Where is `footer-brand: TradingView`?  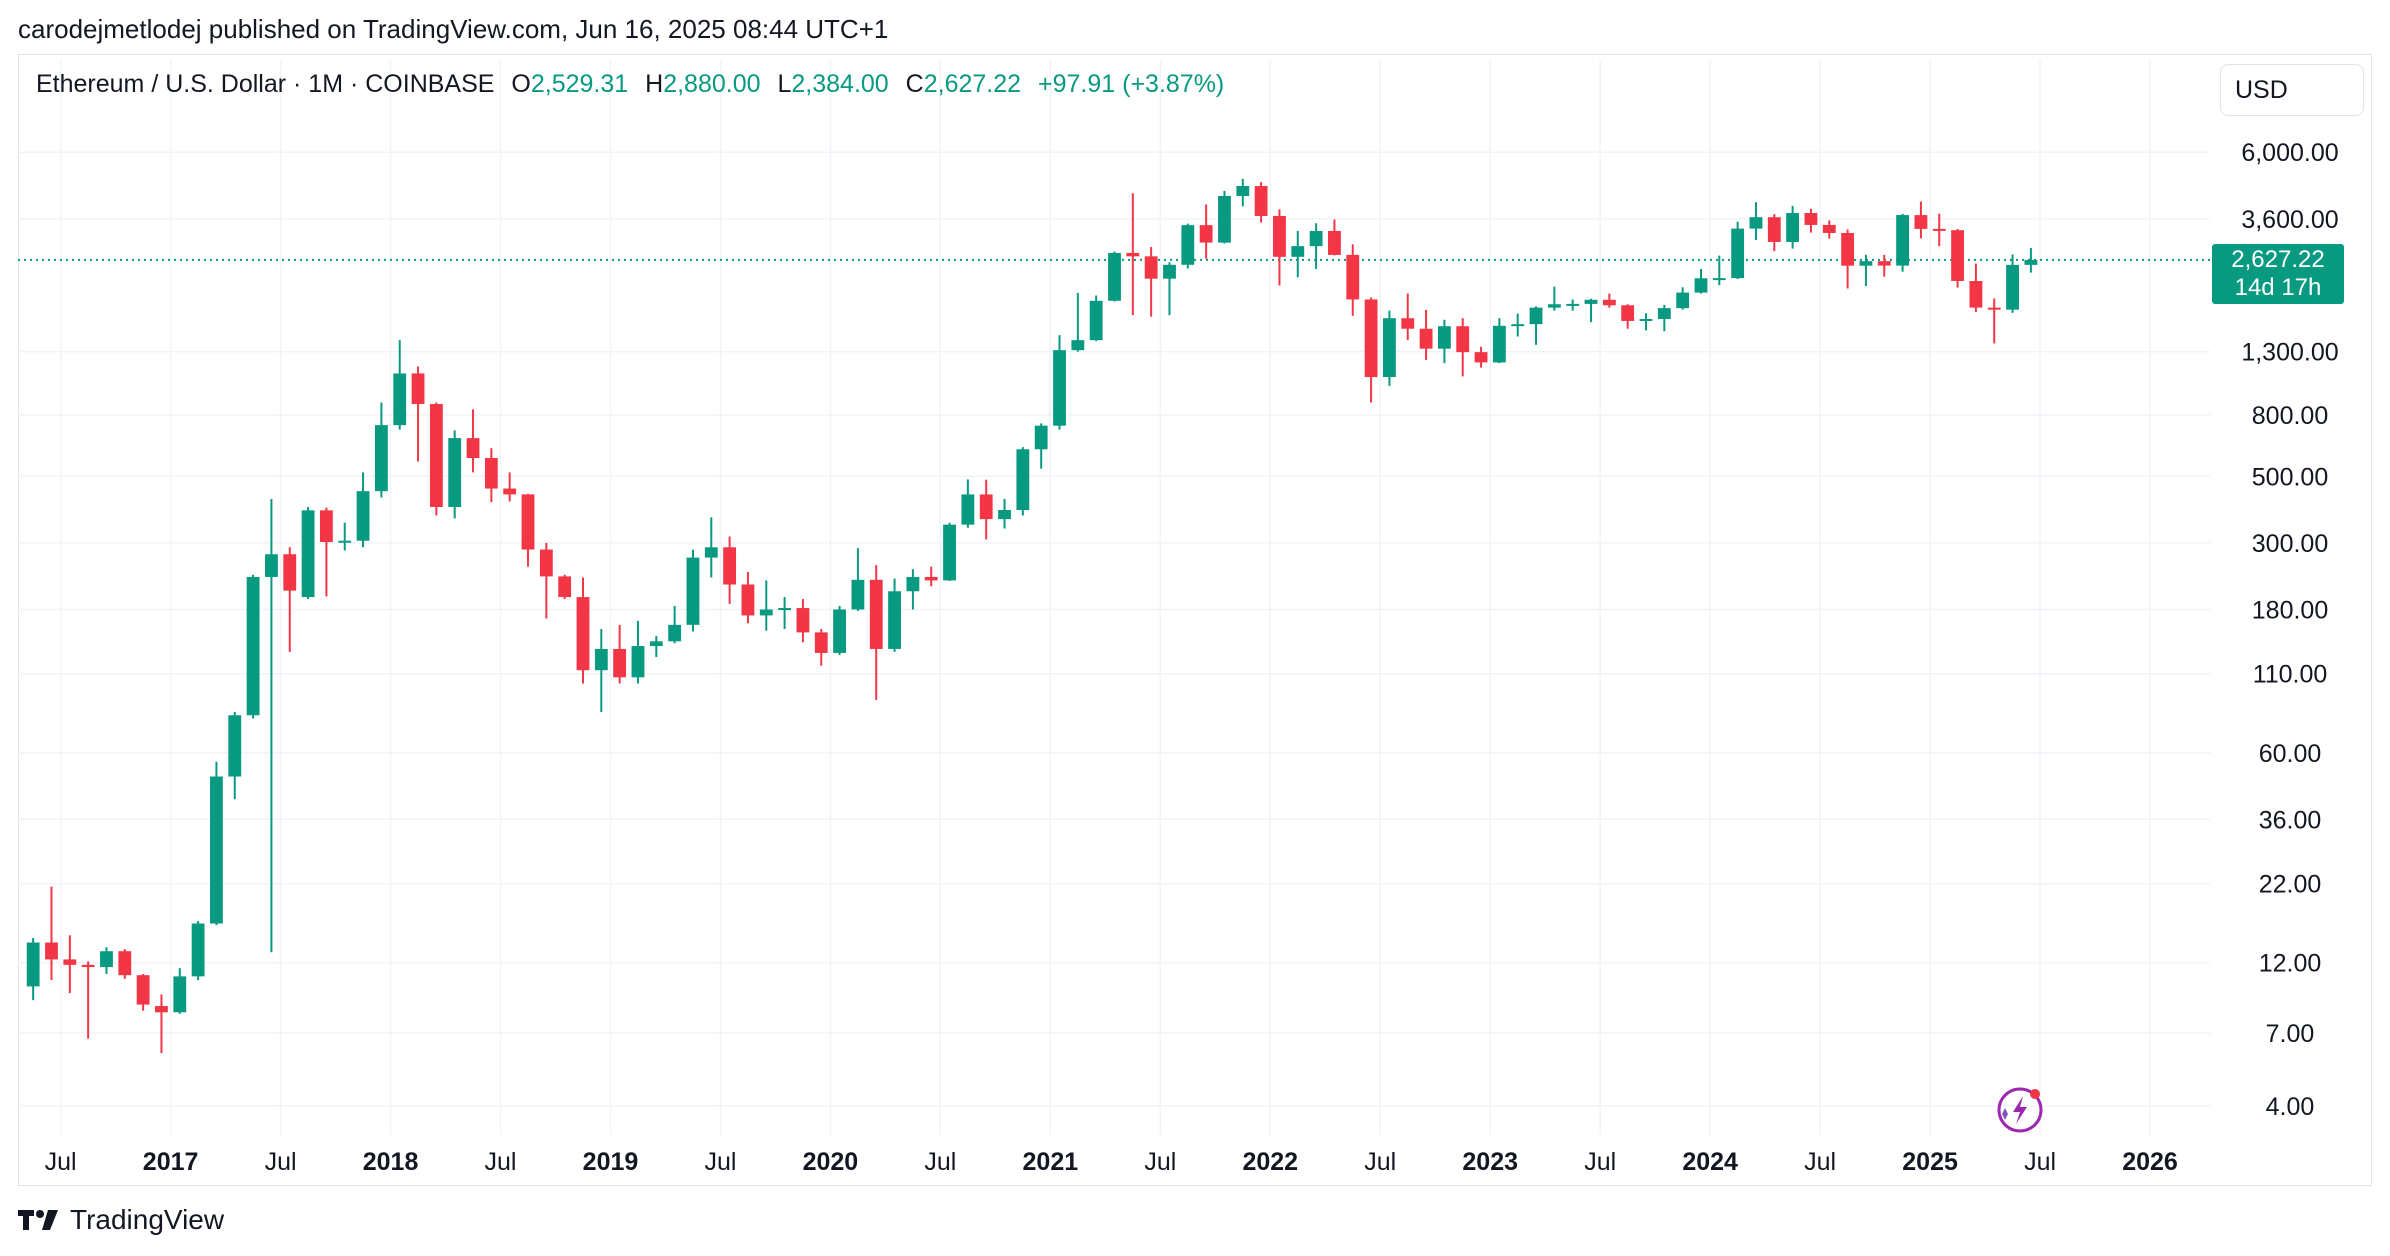 footer-brand: TradingView is located at coordinates (121, 1220).